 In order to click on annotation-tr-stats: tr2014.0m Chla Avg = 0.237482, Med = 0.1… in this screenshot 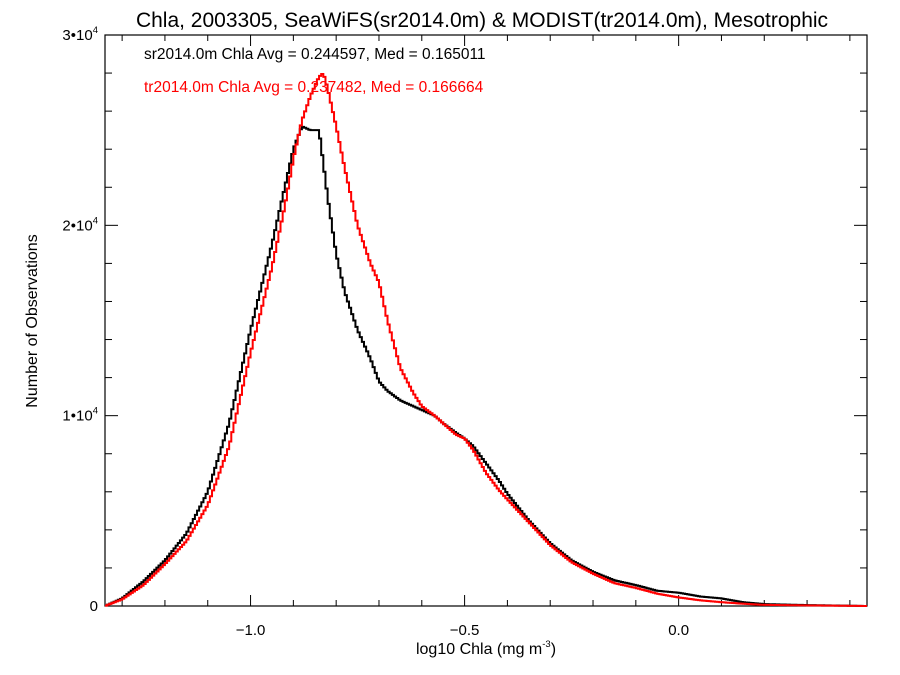, I will do `click(314, 87)`.